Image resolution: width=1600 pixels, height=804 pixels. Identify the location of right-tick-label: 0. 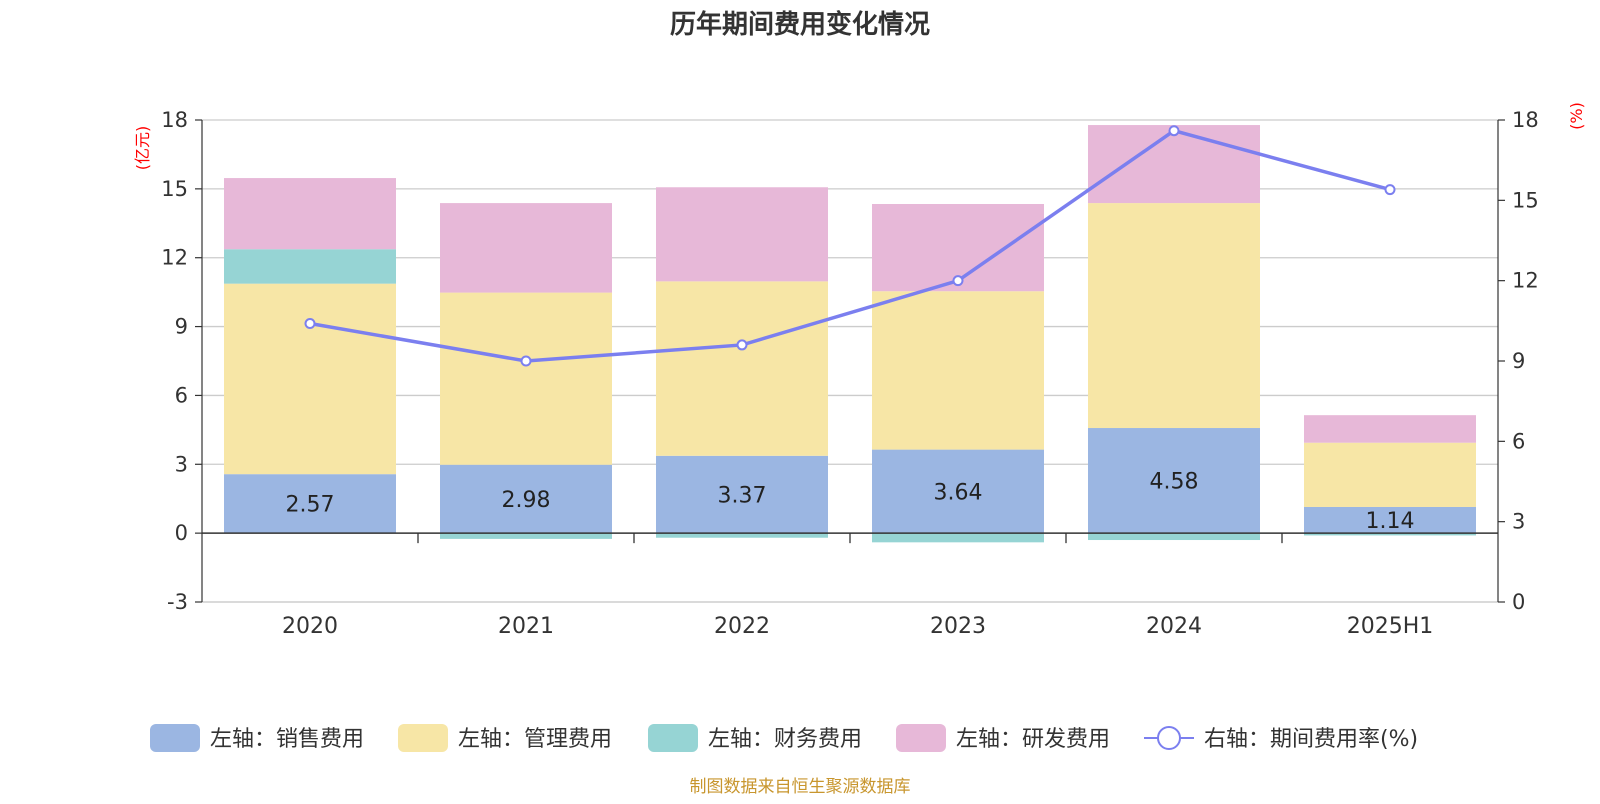
(1518, 602).